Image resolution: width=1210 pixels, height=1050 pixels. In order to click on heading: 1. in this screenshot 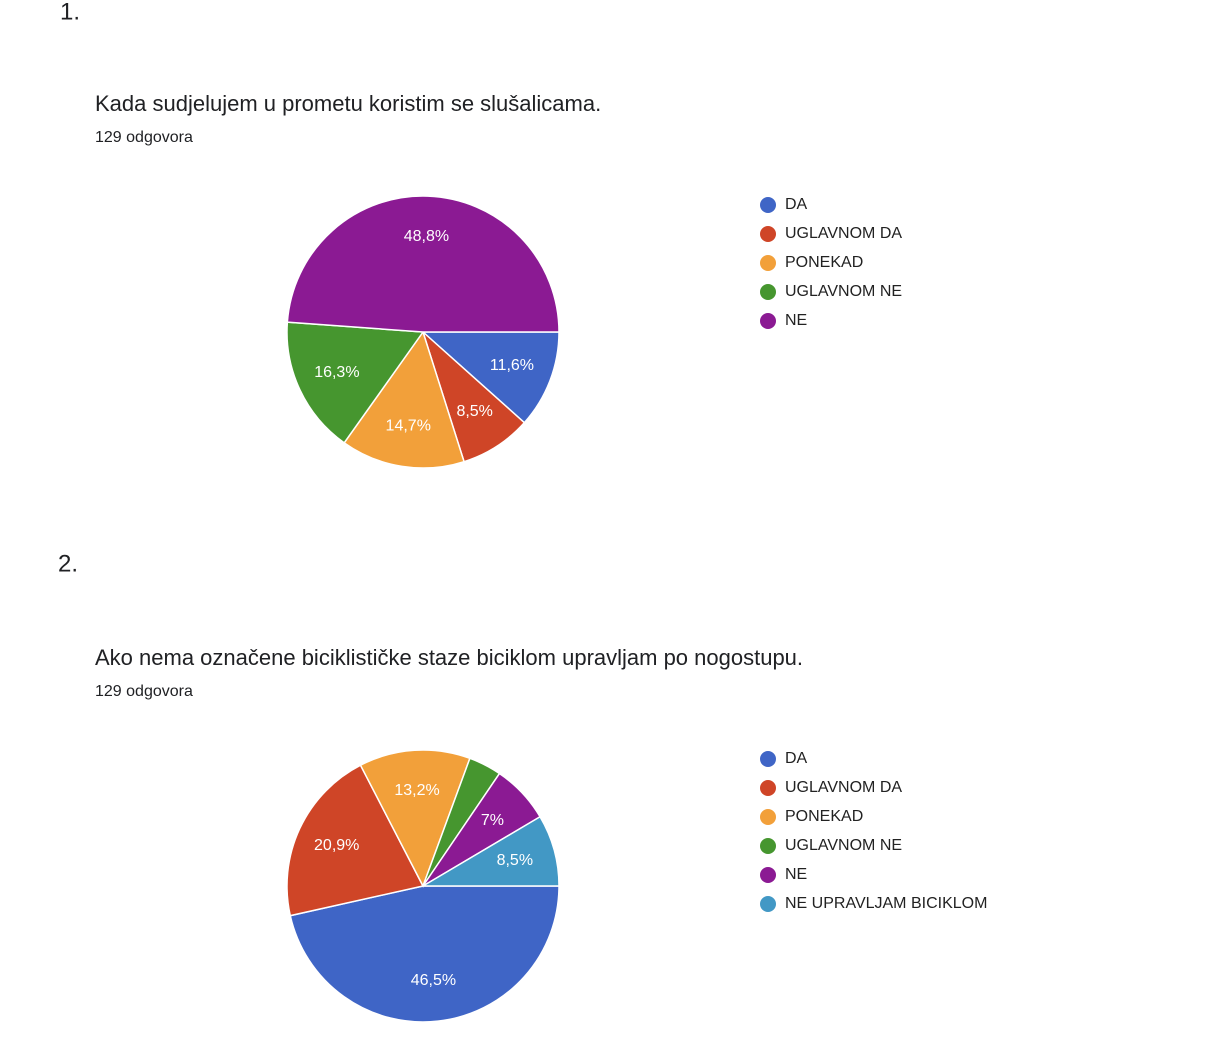, I will do `click(70, 12)`.